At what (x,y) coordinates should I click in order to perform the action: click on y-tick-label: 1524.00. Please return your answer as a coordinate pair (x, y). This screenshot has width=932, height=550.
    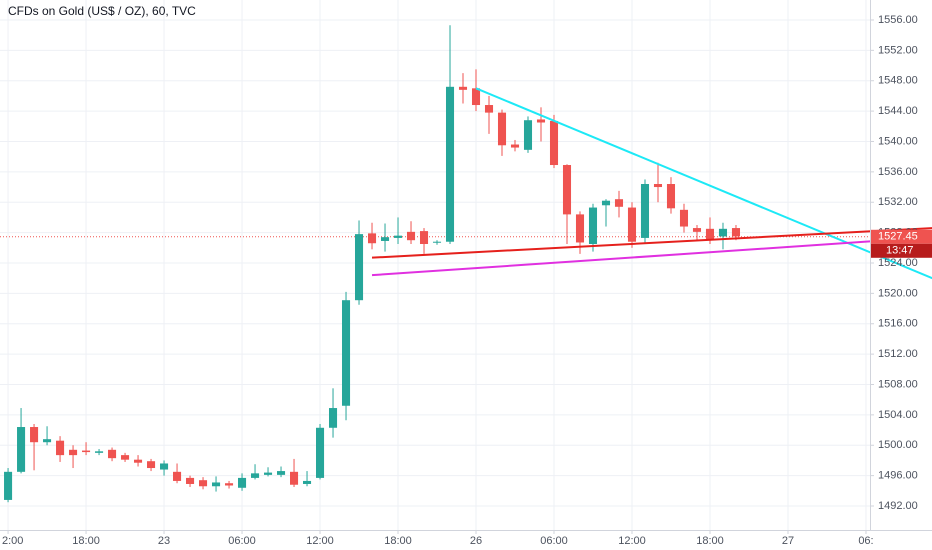
    Looking at the image, I should click on (898, 263).